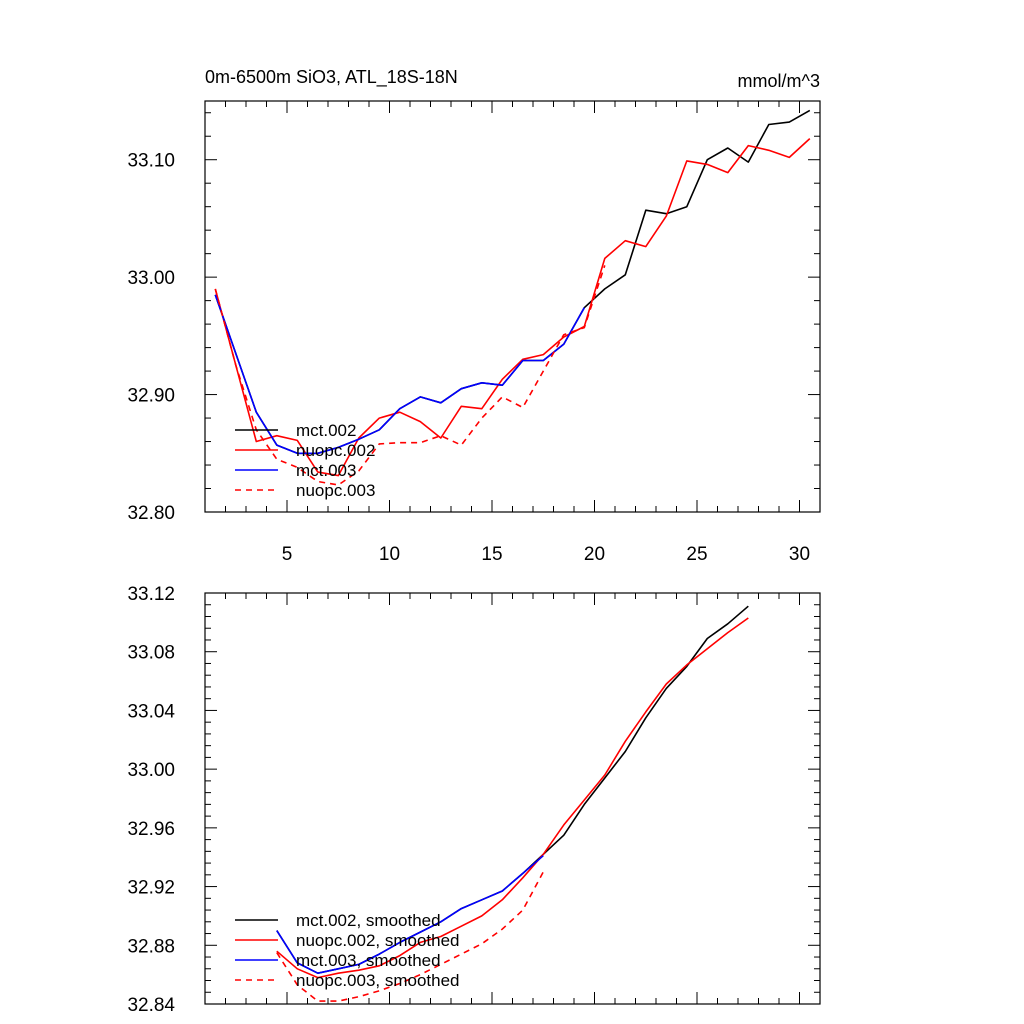 The width and height of the screenshot is (1024, 1024). Describe the element at coordinates (389, 554) in the screenshot. I see `x-tick-label: 10` at that location.